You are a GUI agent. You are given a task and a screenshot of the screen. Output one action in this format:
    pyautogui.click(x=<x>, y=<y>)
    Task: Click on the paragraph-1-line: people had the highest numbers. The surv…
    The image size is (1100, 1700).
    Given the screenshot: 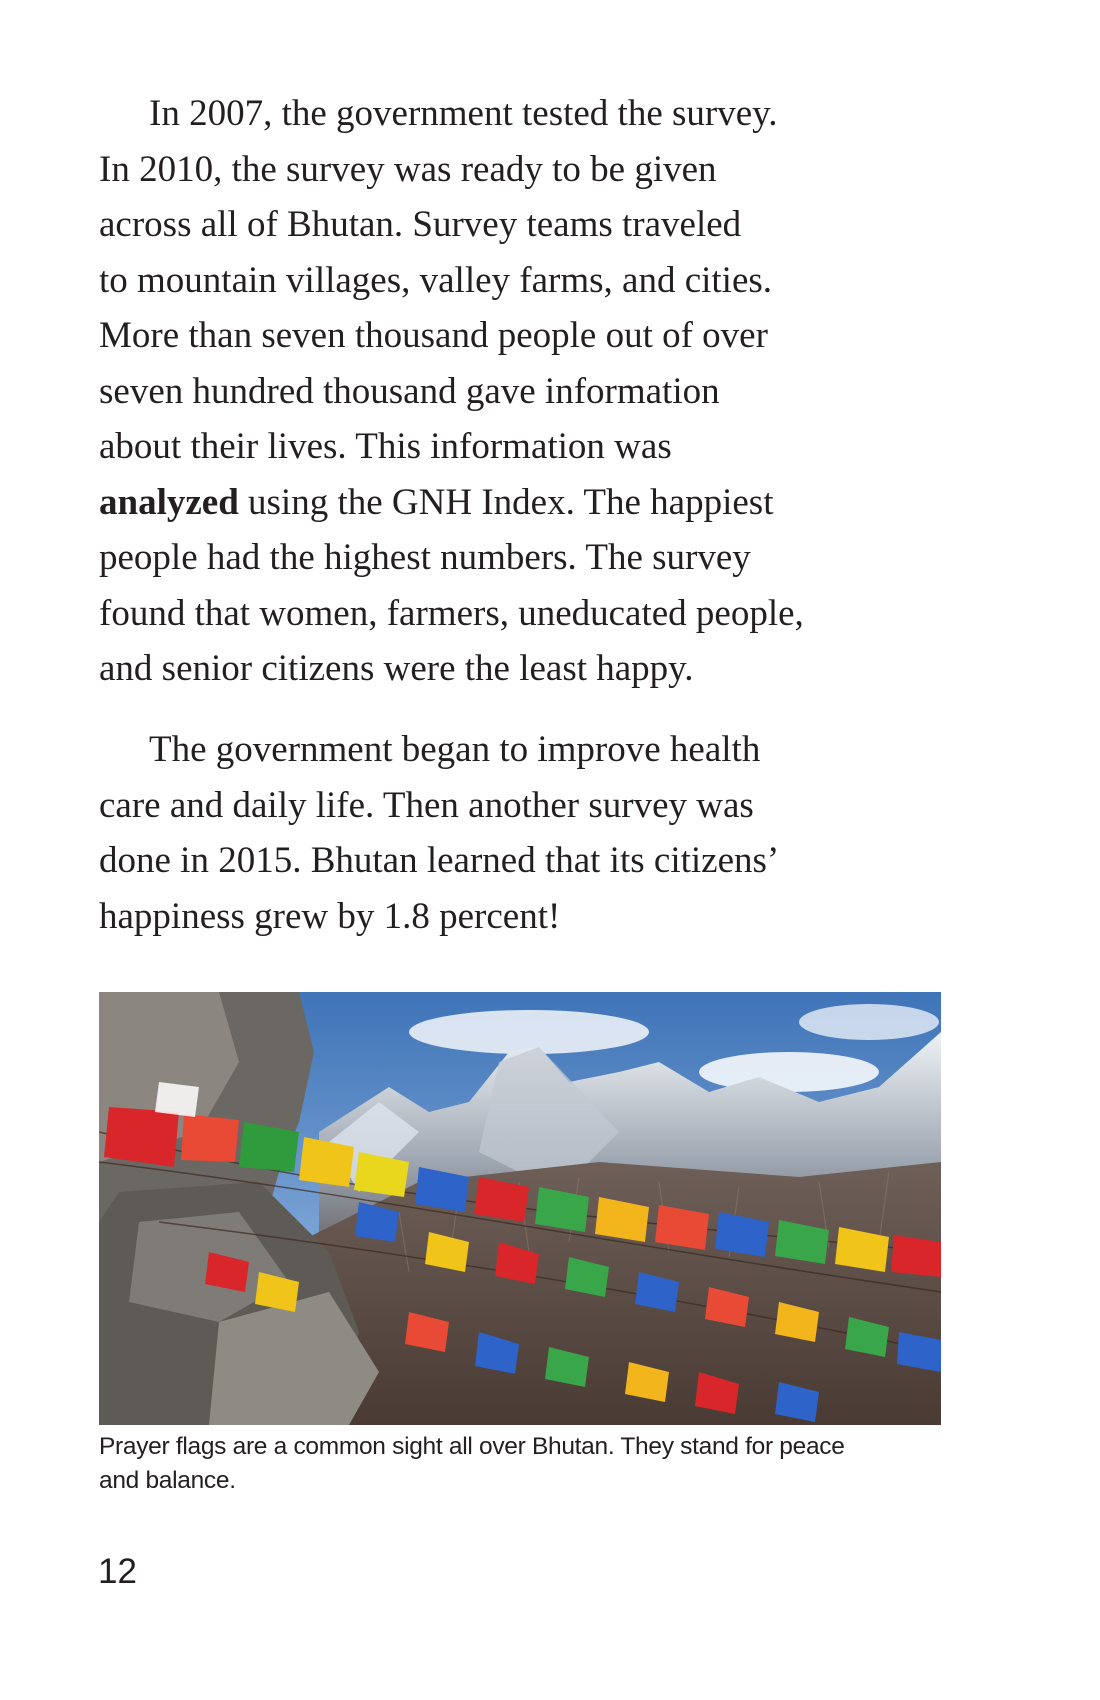 What is the action you would take?
    pyautogui.click(x=425, y=557)
    